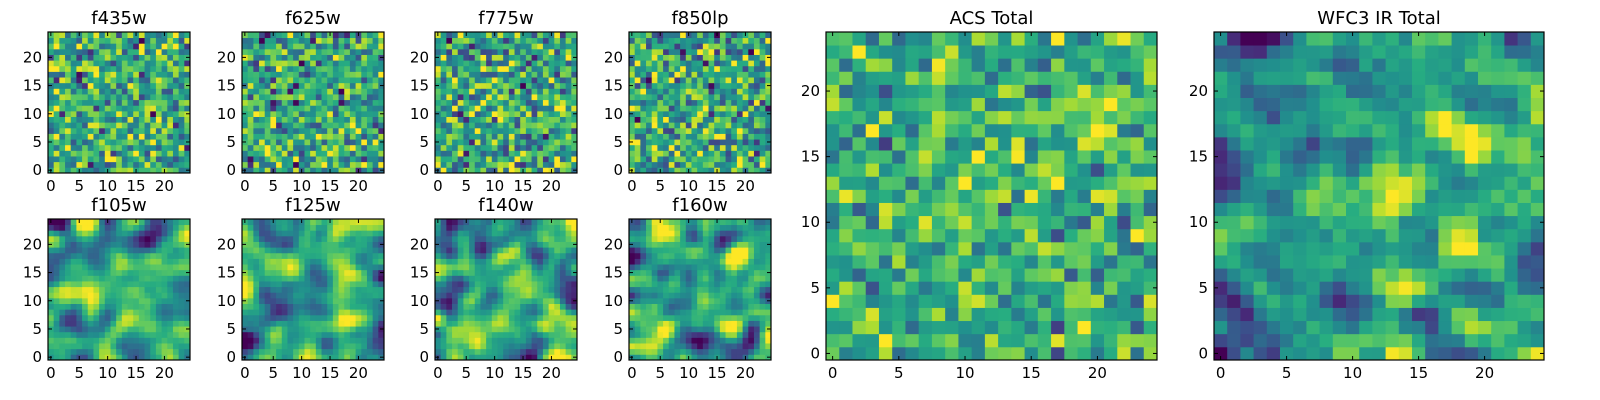  Describe the element at coordinates (32, 114) in the screenshot. I see `y-tick-label: 10` at that location.